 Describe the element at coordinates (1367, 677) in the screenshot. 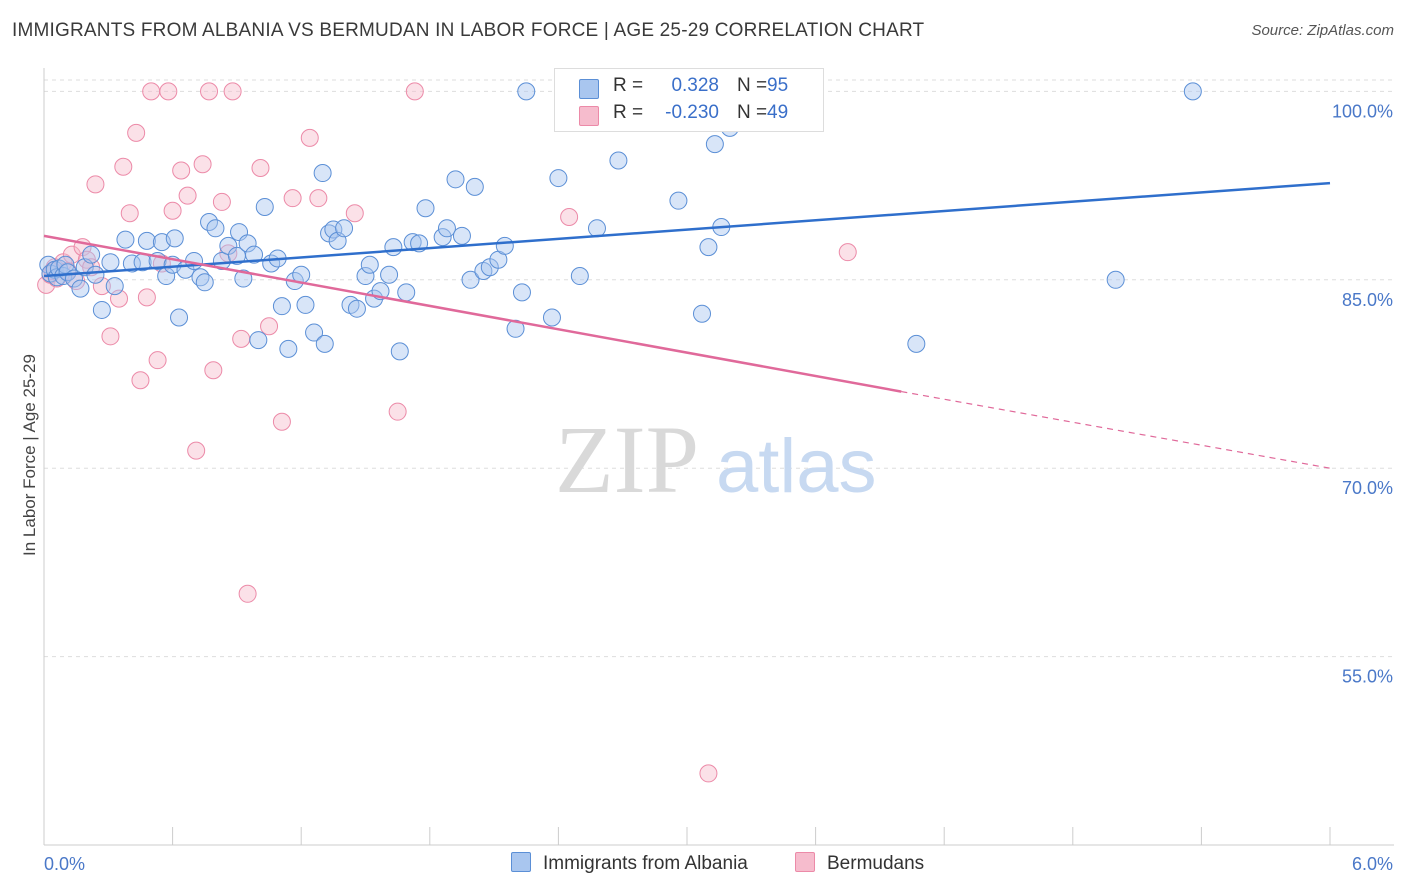

I see `y-tick-label: 55.0%` at that location.